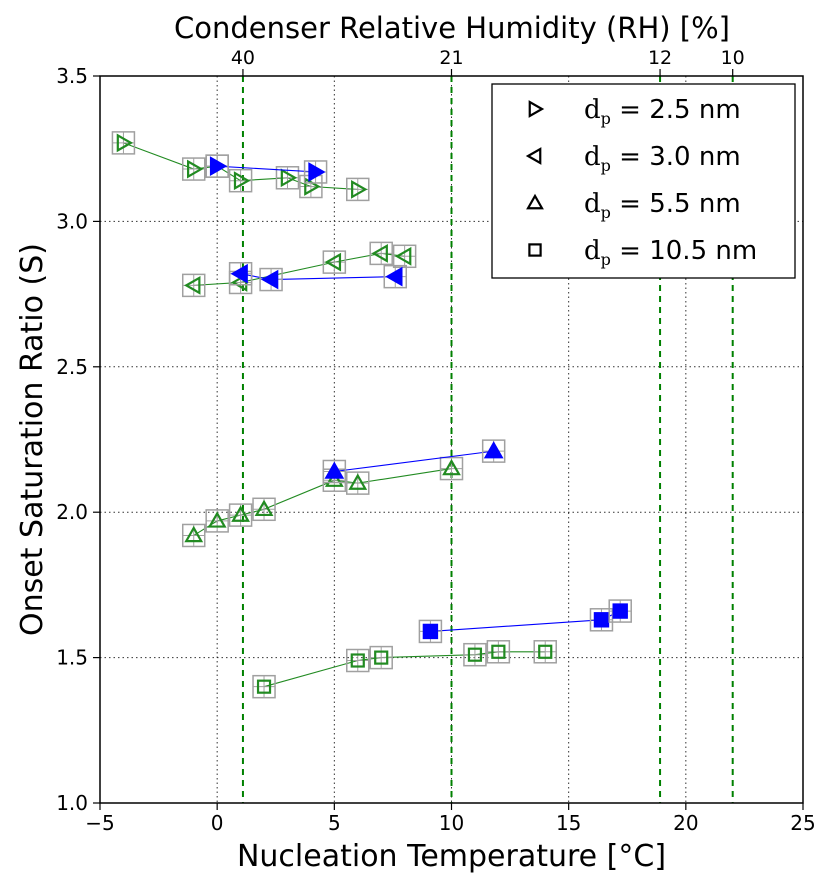 This screenshot has height=873, width=821. I want to click on legend-label: dp = 10.5 nm, so click(670, 252).